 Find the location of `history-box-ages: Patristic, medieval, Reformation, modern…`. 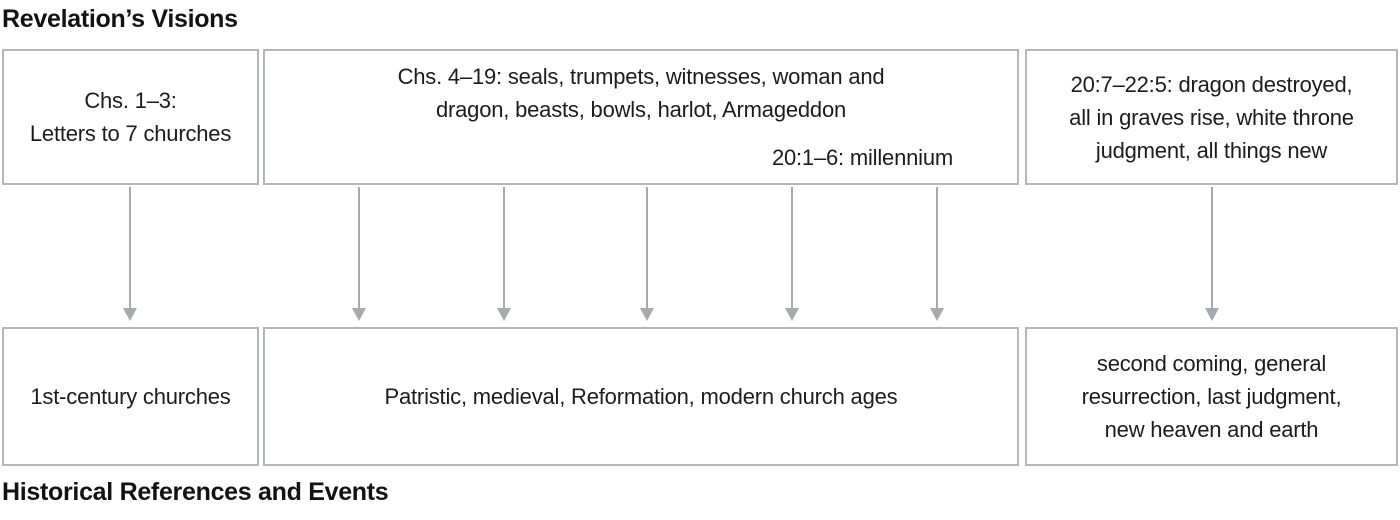

history-box-ages: Patristic, medieval, Reformation, modern… is located at coordinates (641, 396).